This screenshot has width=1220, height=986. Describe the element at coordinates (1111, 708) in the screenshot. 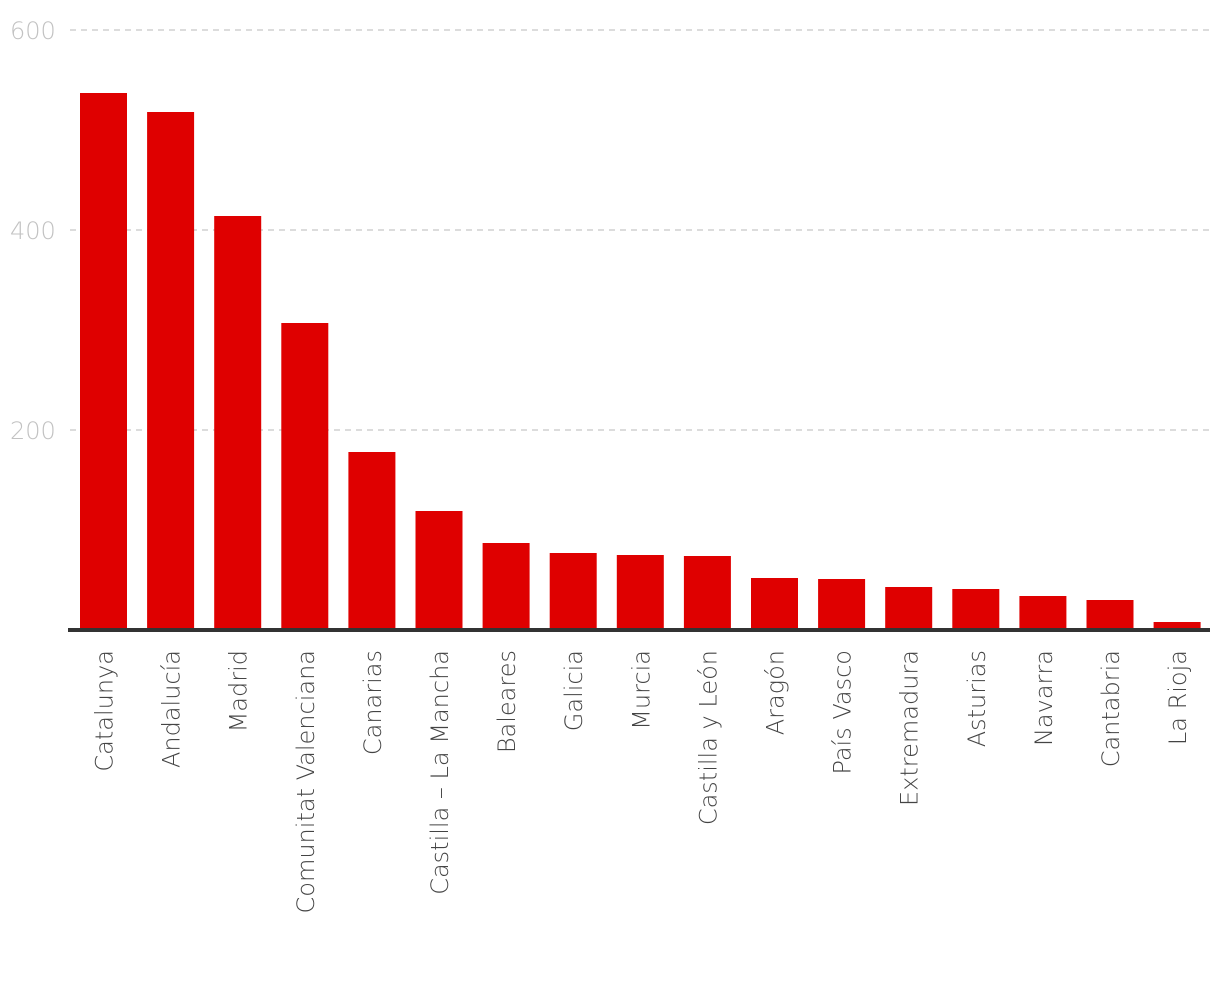

I see `x-tick-label: Cantabria` at that location.